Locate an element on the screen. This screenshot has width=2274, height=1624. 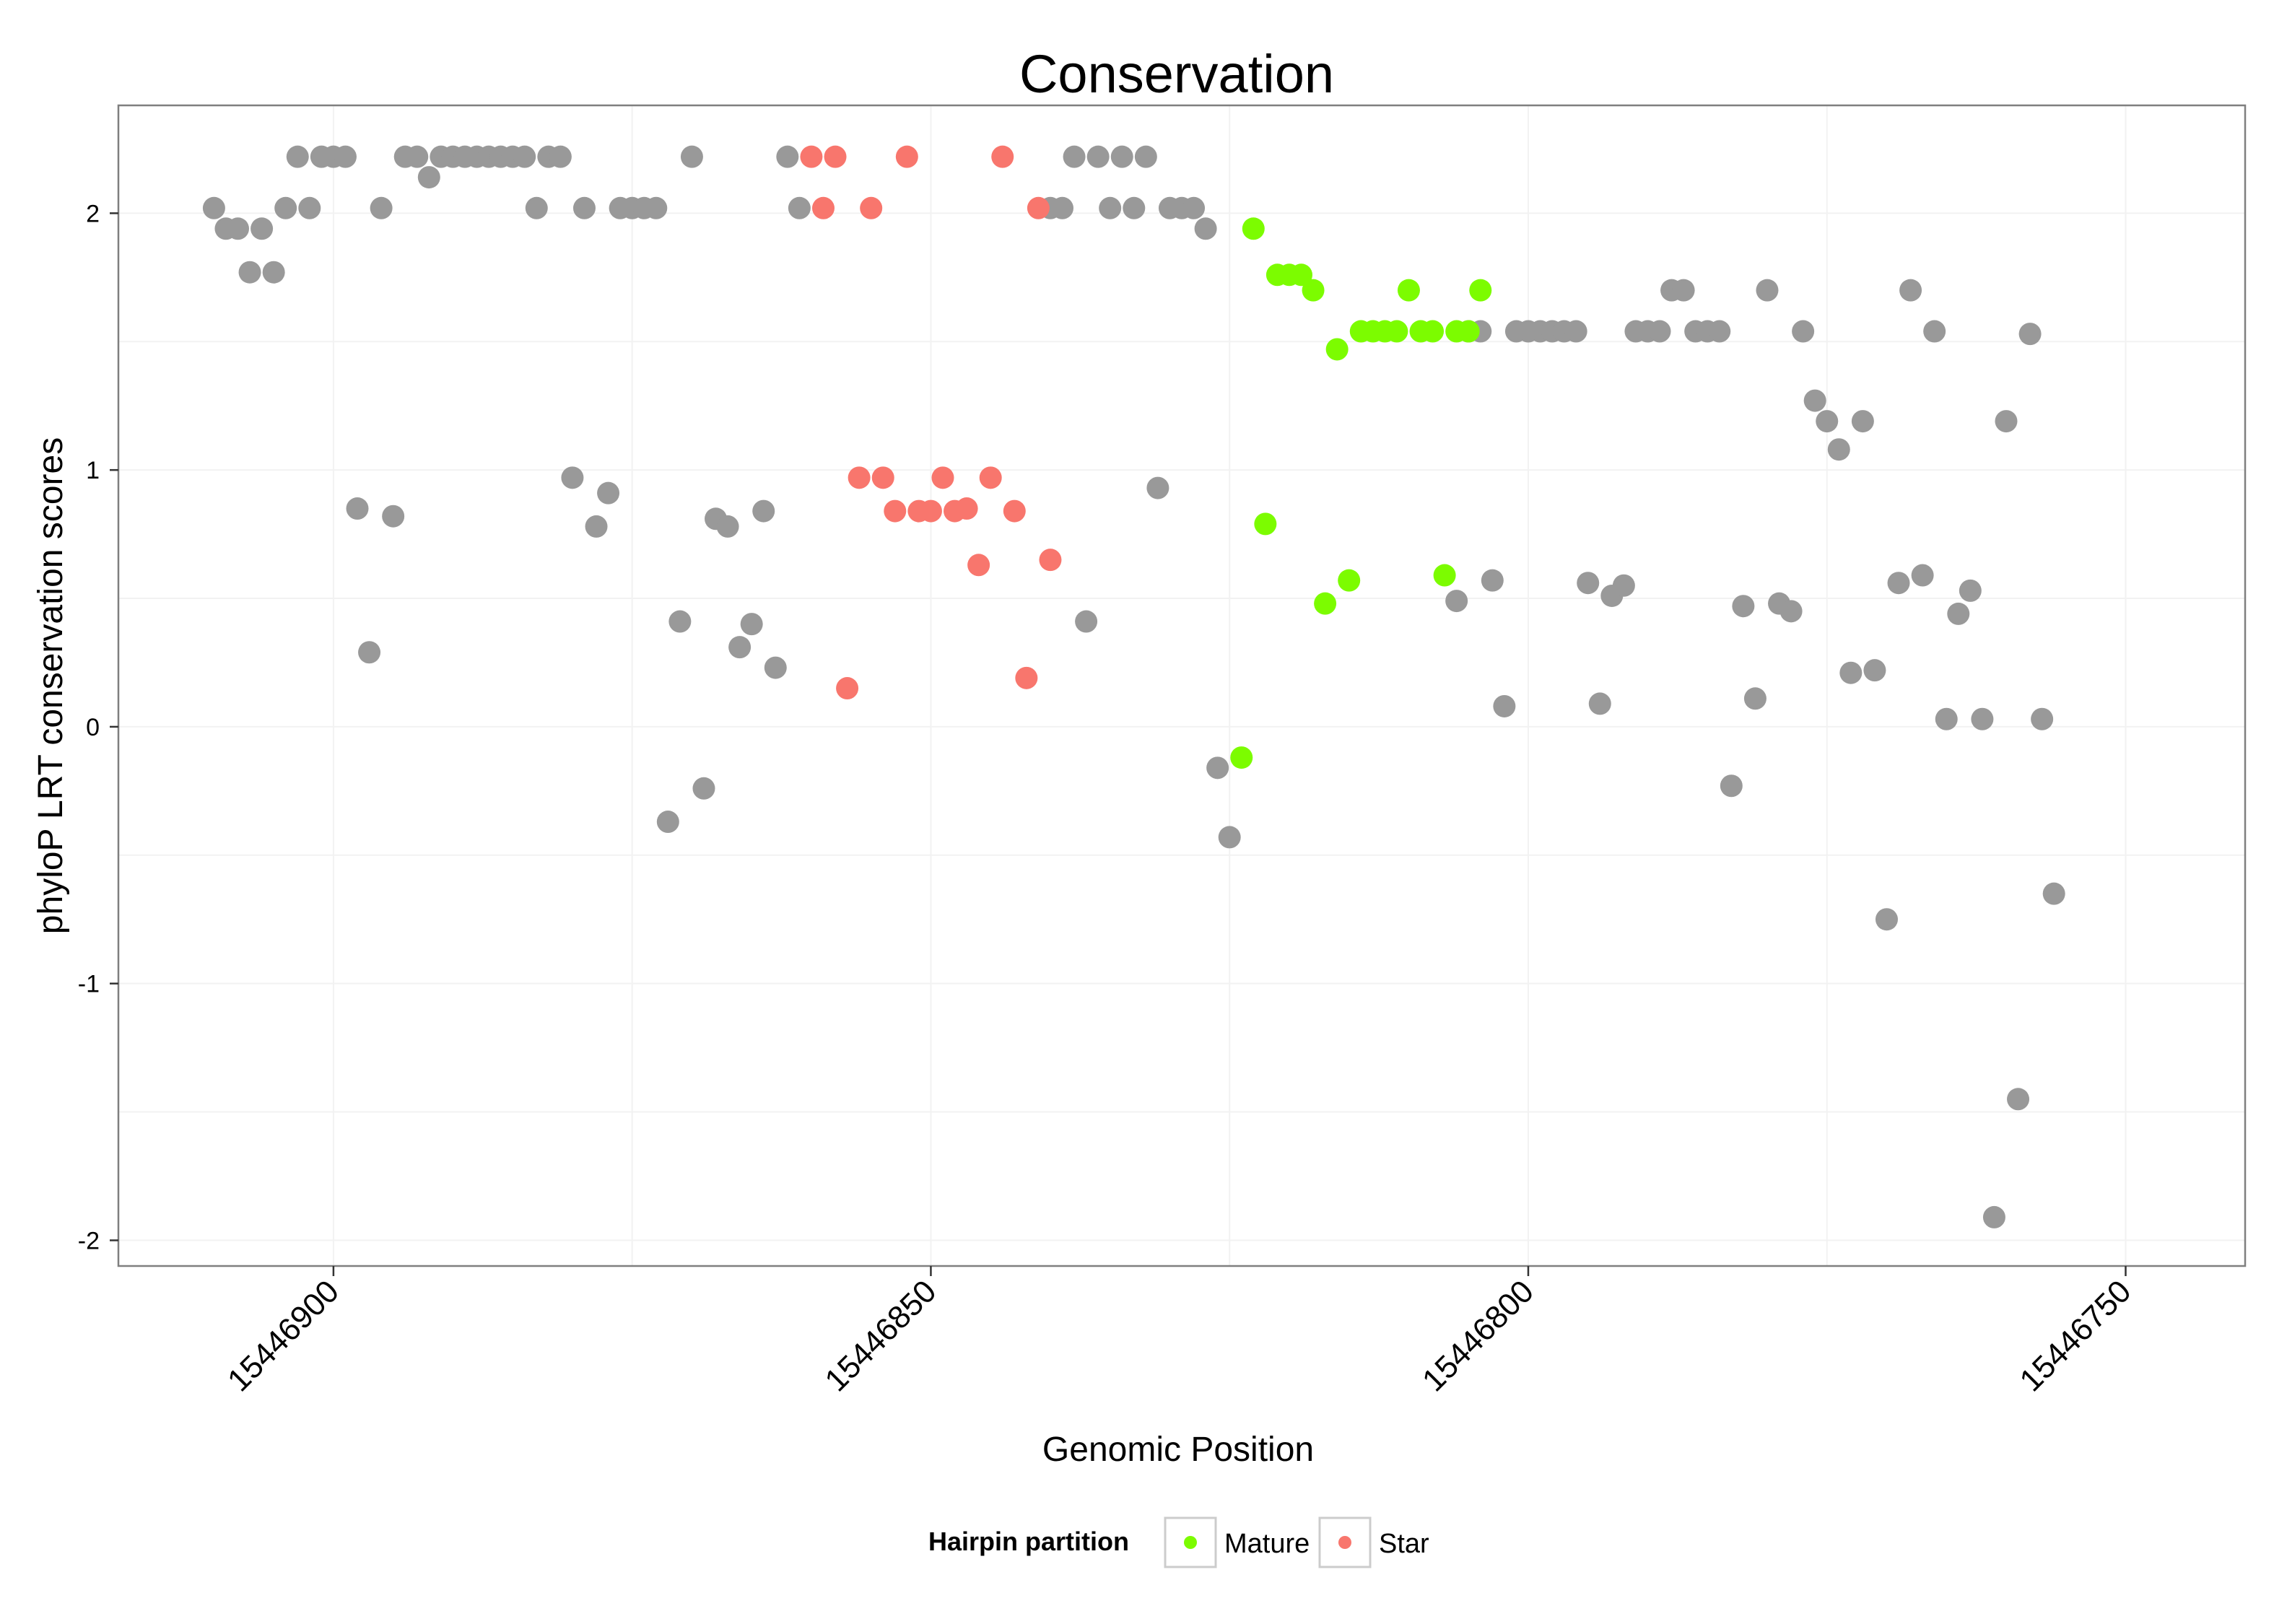
y-tick-label: -1 is located at coordinates (89, 984).